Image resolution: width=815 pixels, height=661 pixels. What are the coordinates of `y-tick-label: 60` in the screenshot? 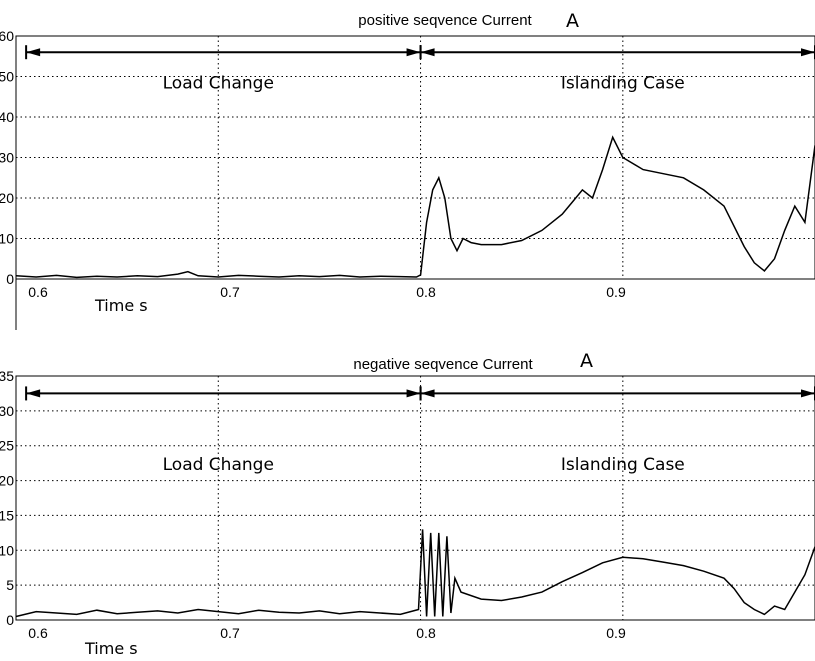 It's located at (7, 36).